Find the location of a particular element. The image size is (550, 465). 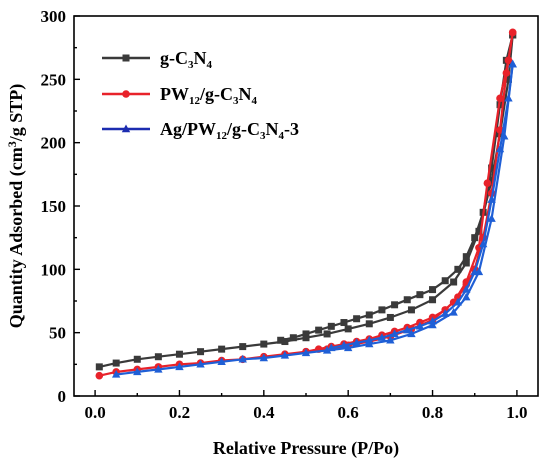

x-axis-title: Relative Pressure (P/Po) is located at coordinates (306, 448).